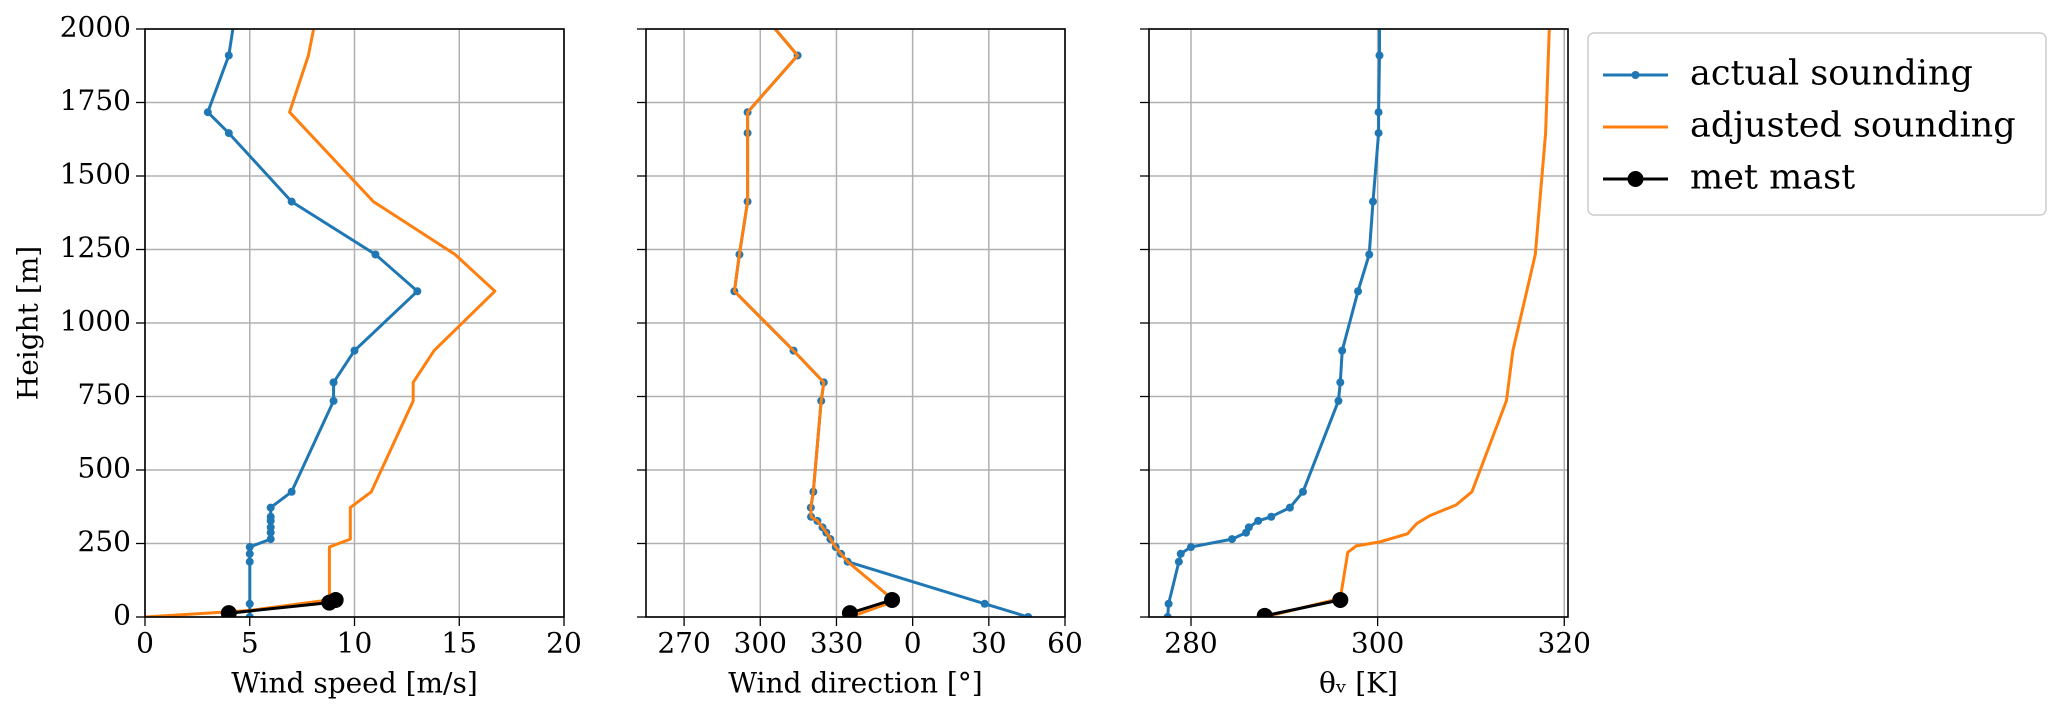 This screenshot has width=2067, height=716. What do you see at coordinates (459, 643) in the screenshot?
I see `x-tick-label: 15` at bounding box center [459, 643].